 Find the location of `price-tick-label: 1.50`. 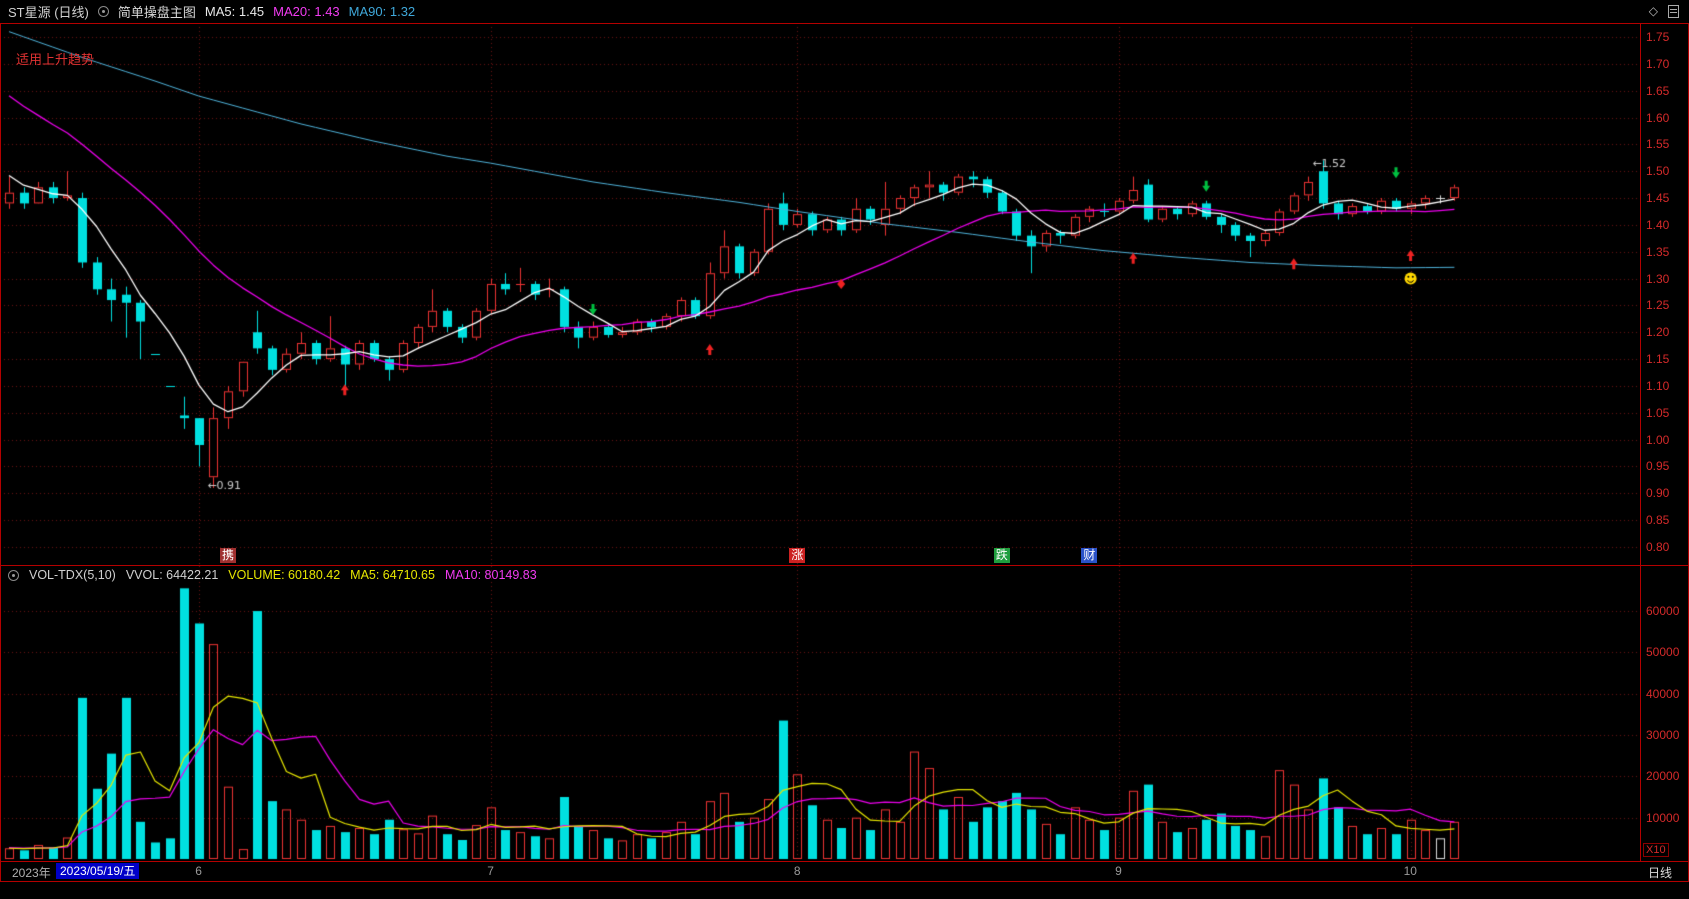

price-tick-label: 1.50 is located at coordinates (1658, 171).